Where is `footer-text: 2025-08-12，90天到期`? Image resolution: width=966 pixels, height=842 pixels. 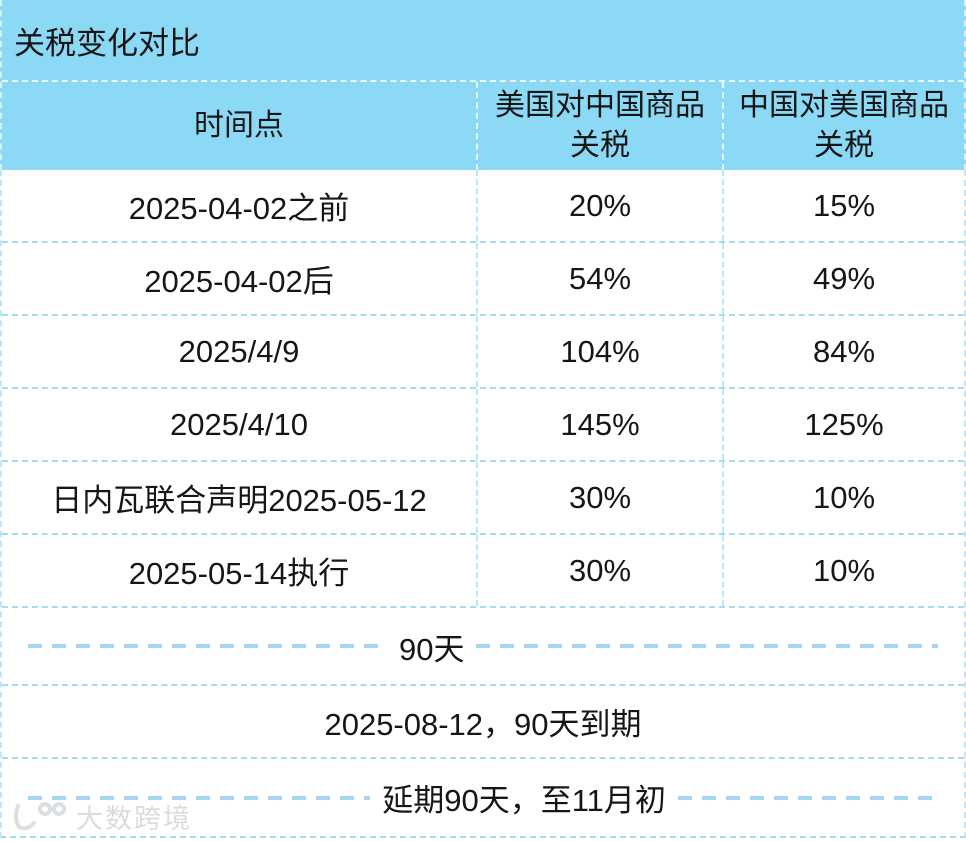
footer-text: 2025-08-12，90天到期 is located at coordinates (483, 724).